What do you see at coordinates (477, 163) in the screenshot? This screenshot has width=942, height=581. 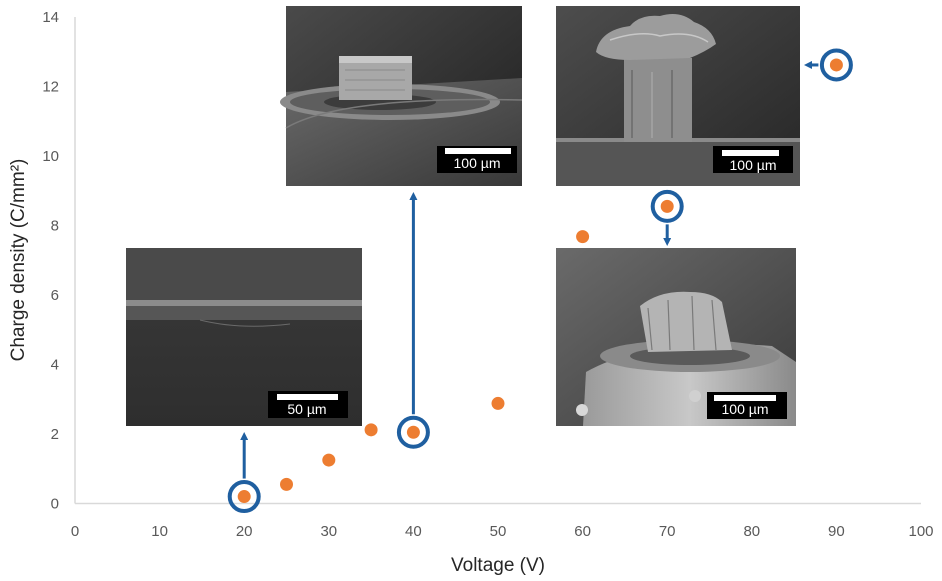 I see `scale-bar-40v: 100 µm` at bounding box center [477, 163].